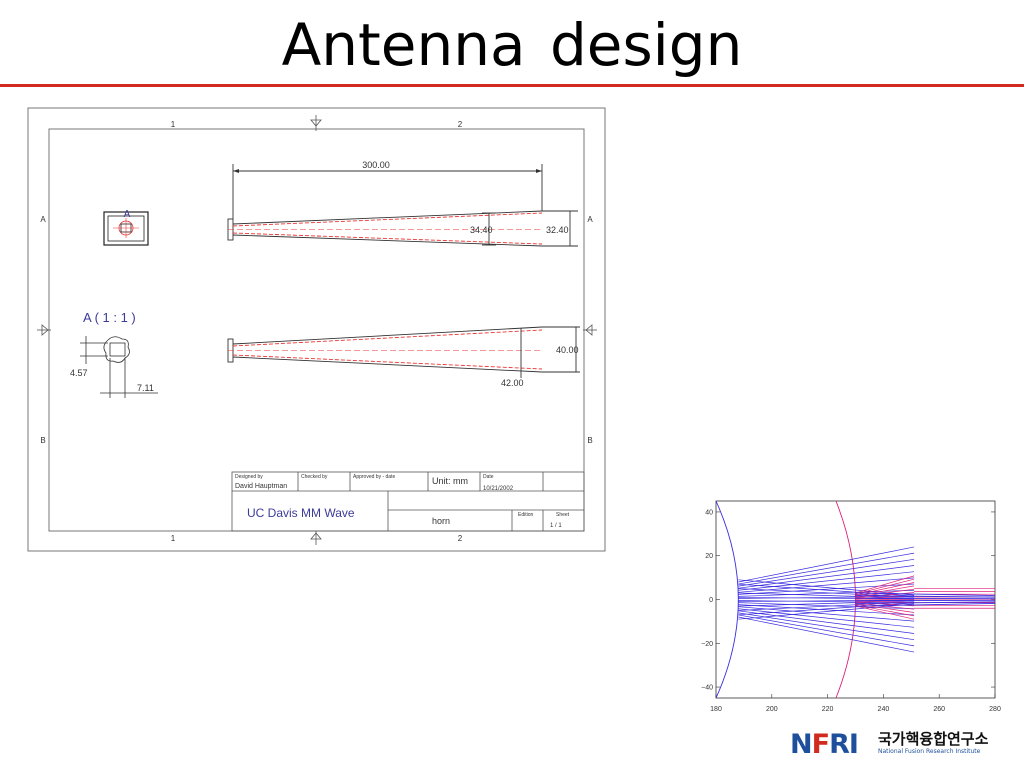 This screenshot has height=768, width=1024. I want to click on zone-row-a-right: A, so click(590, 219).